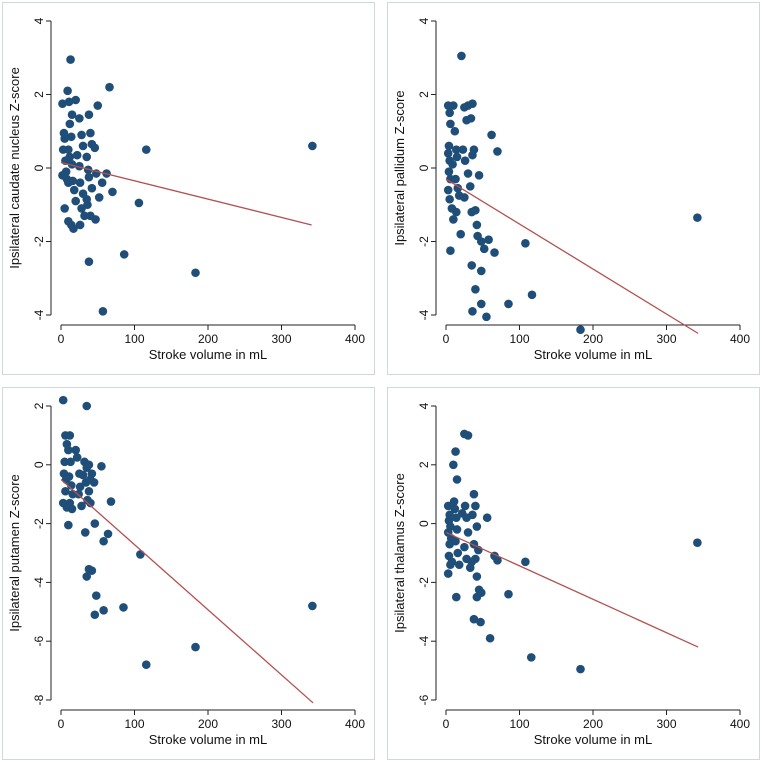 This screenshot has height=762, width=762. Describe the element at coordinates (14, 168) in the screenshot. I see `y-axis-title: Ipsilateral caudate nucleus Z-score` at that location.